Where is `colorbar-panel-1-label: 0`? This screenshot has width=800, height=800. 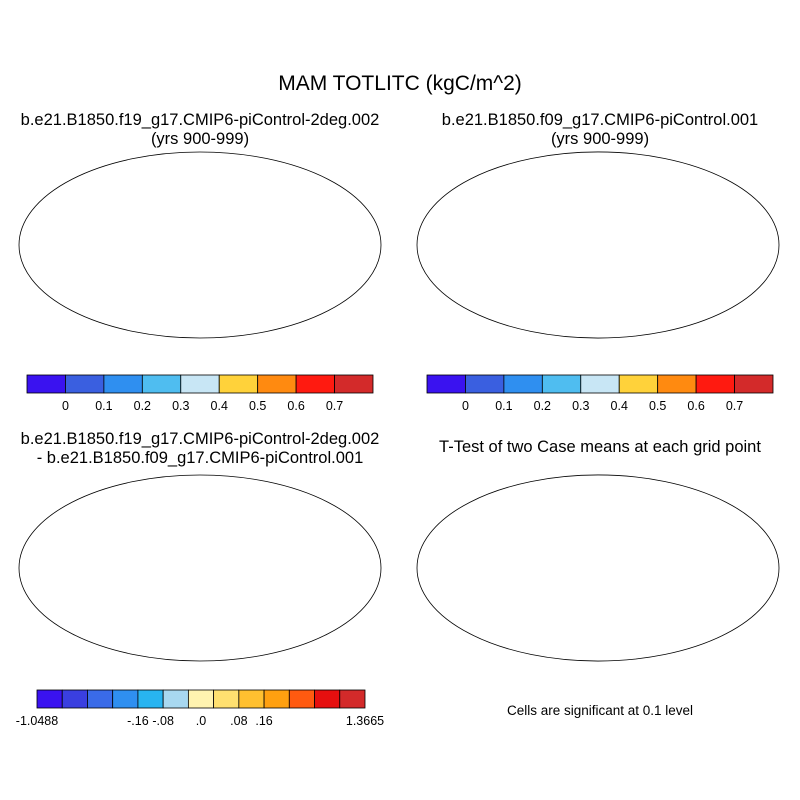
colorbar-panel-1-label: 0 is located at coordinates (65, 406).